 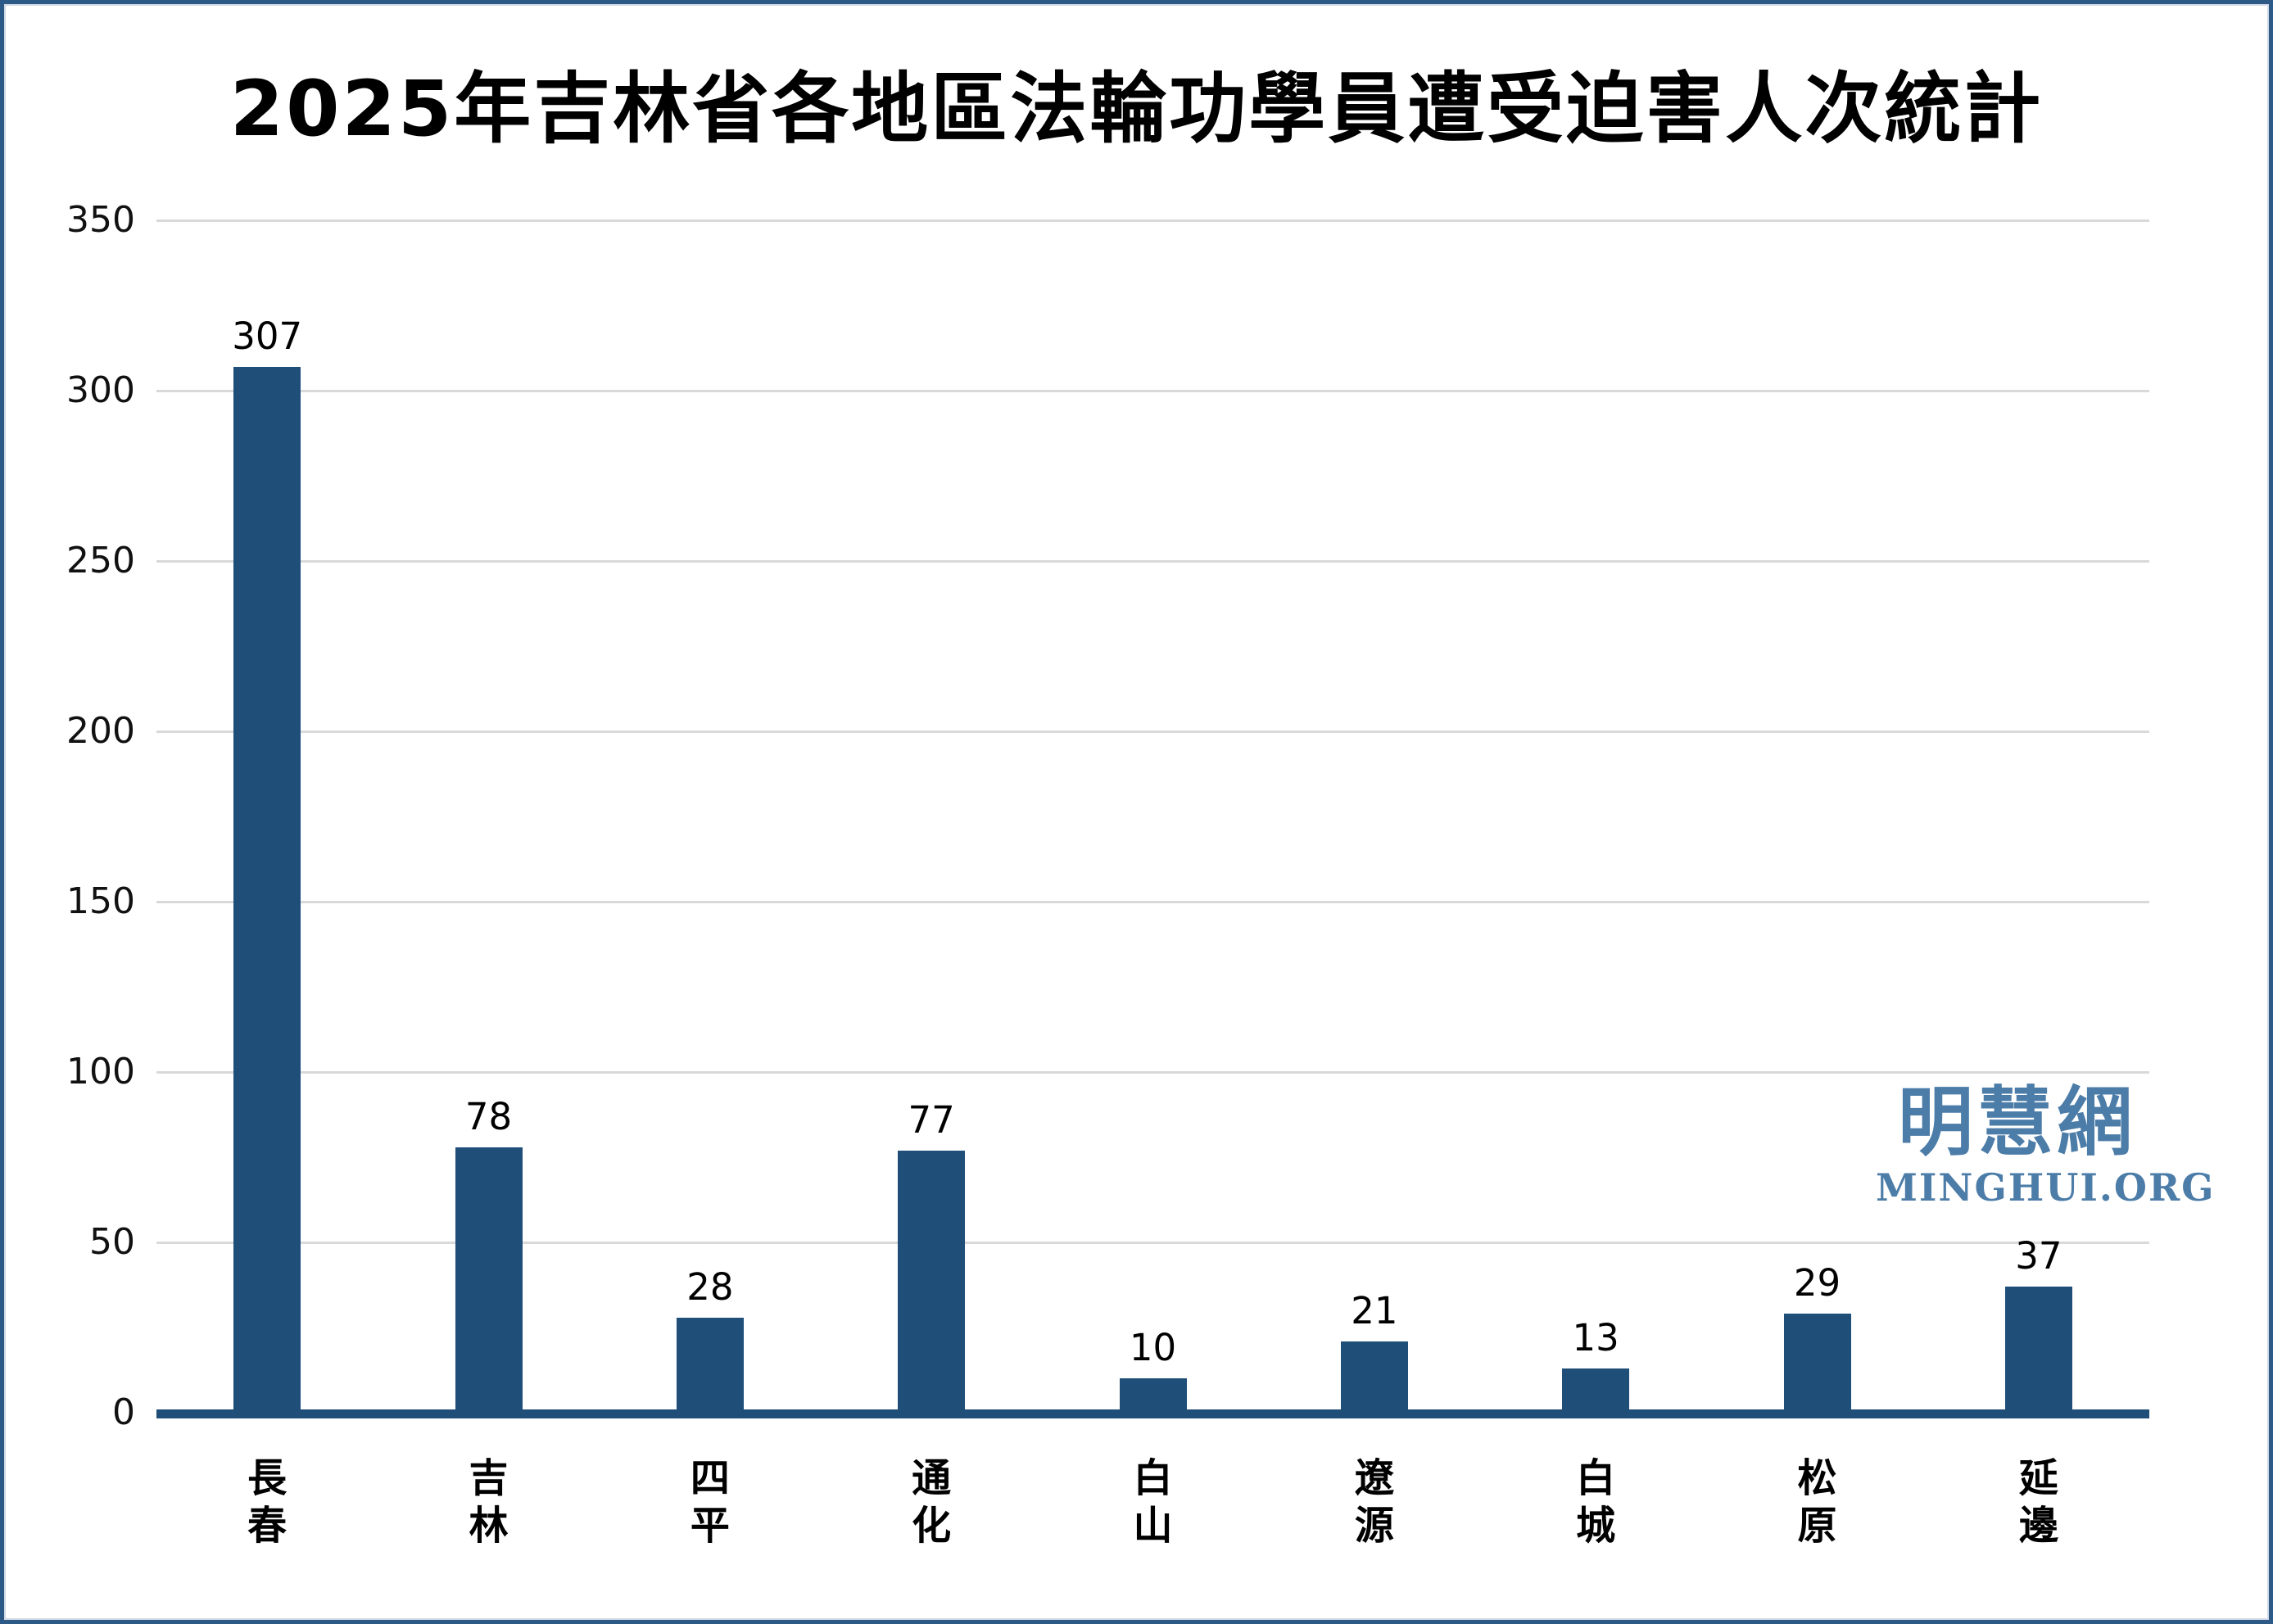 I want to click on x-axis-category-label: 四 平, so click(x=710, y=1502).